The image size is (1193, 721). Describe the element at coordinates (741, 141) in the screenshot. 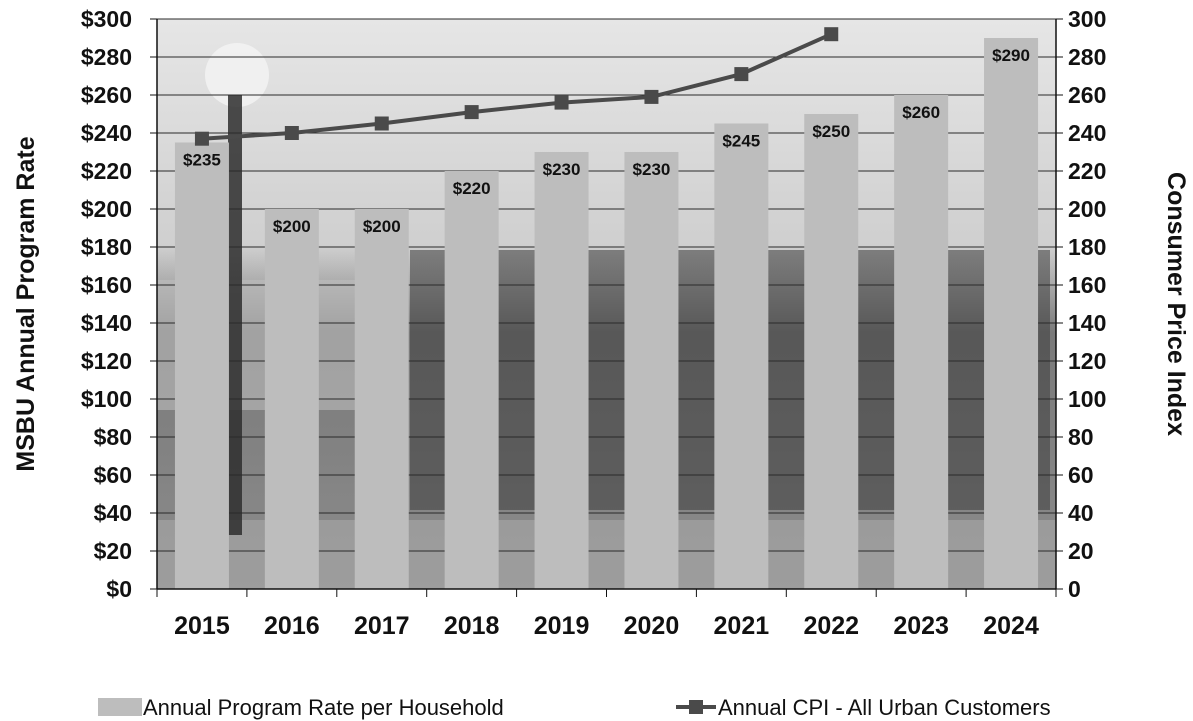

I see `bar-label-2021: $245` at that location.